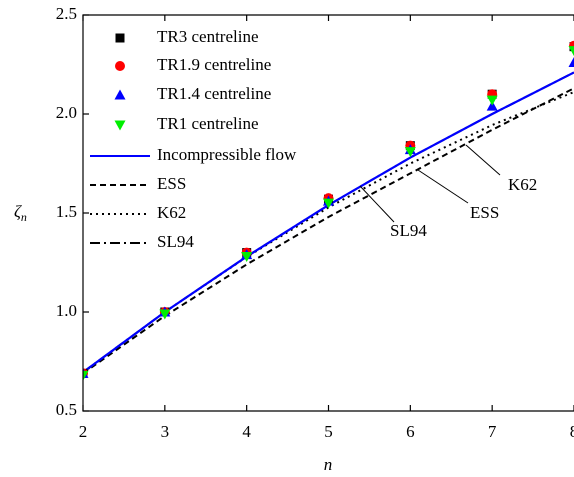 This screenshot has width=574, height=477. I want to click on annotation: SL94, so click(408, 230).